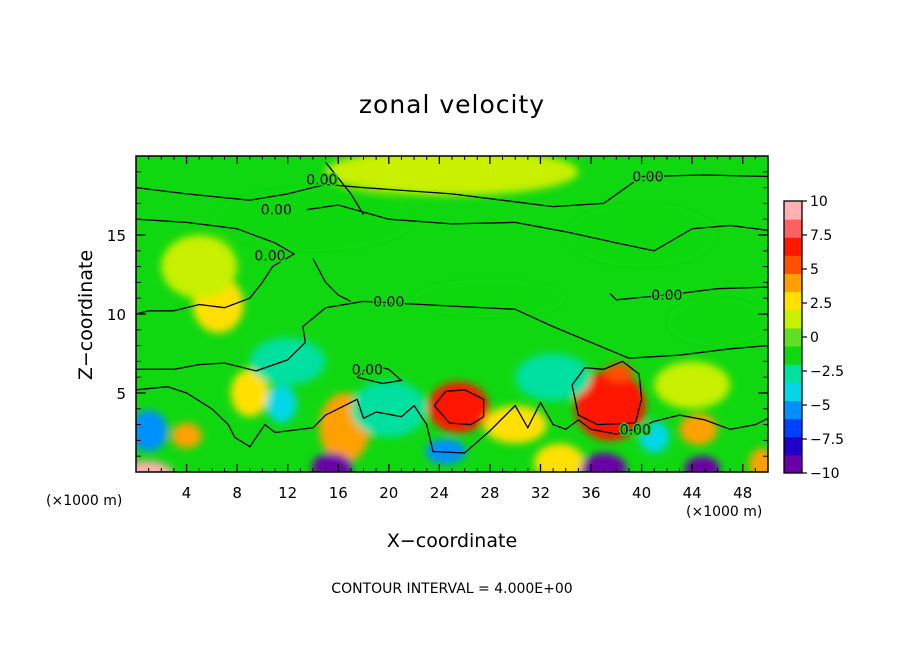 This screenshot has height=654, width=904. What do you see at coordinates (321, 181) in the screenshot?
I see `contour-label-0: 0.00` at bounding box center [321, 181].